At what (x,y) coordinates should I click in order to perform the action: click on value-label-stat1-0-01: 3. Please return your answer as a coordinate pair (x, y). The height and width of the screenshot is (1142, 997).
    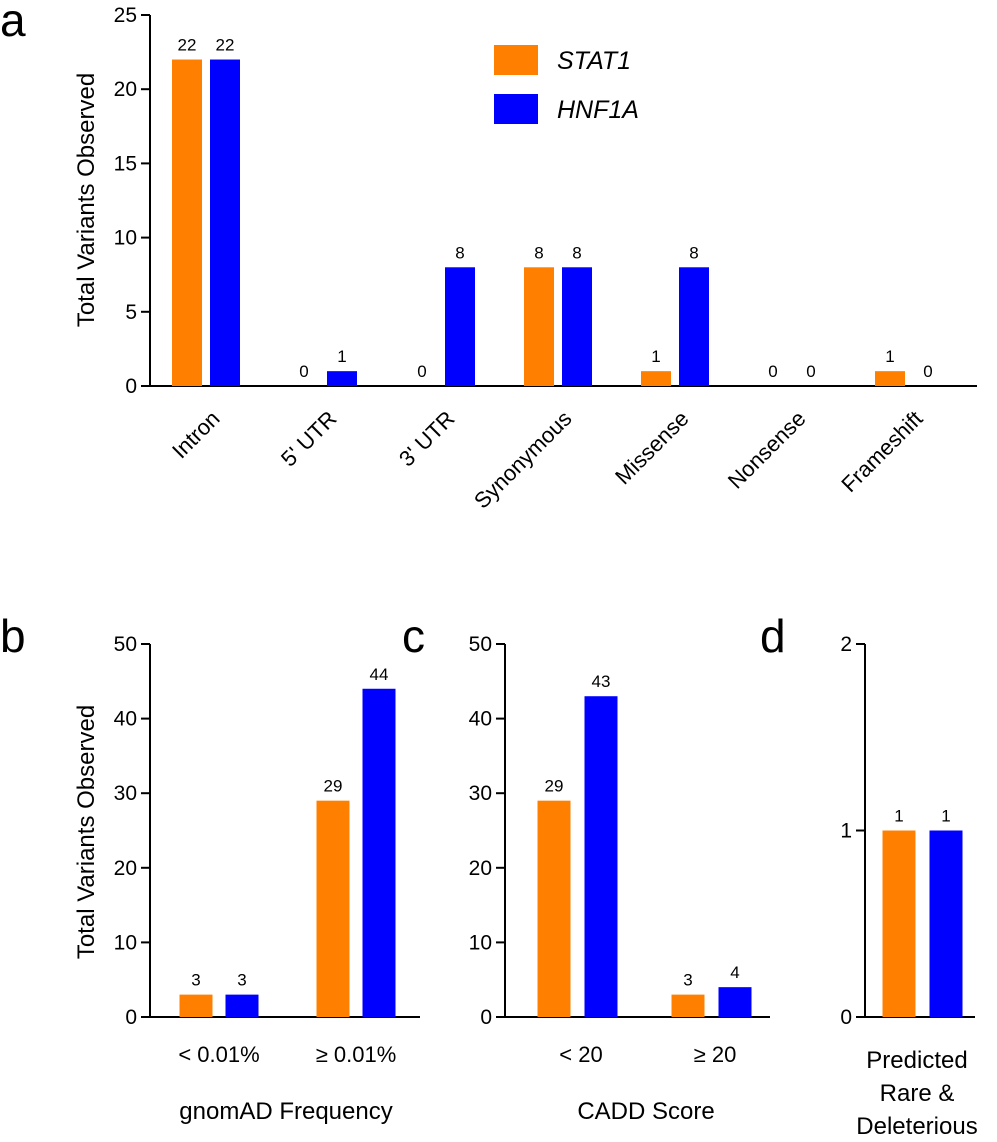
    Looking at the image, I should click on (195, 980).